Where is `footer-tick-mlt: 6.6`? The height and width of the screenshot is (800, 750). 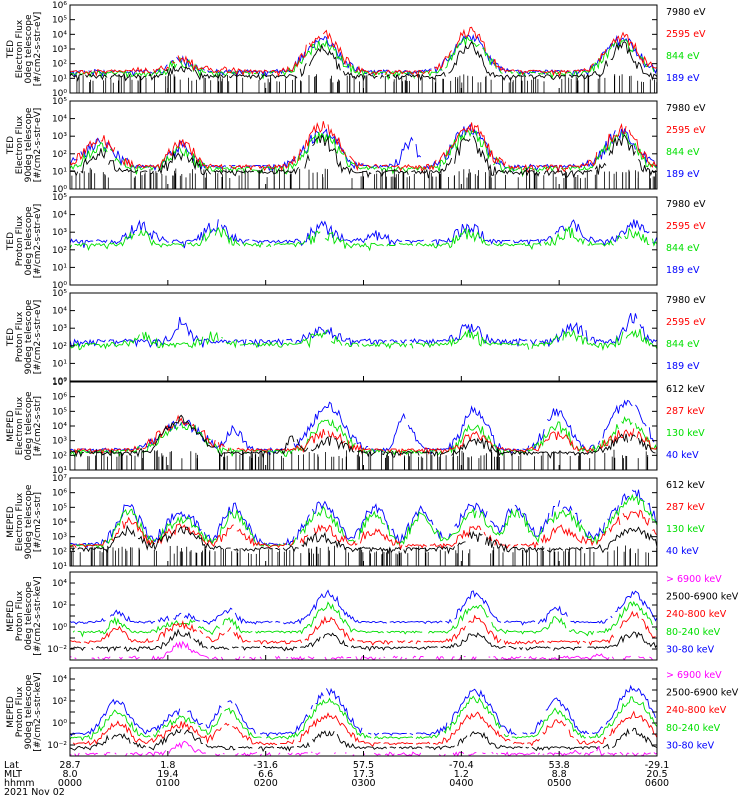 footer-tick-mlt: 6.6 is located at coordinates (265, 774).